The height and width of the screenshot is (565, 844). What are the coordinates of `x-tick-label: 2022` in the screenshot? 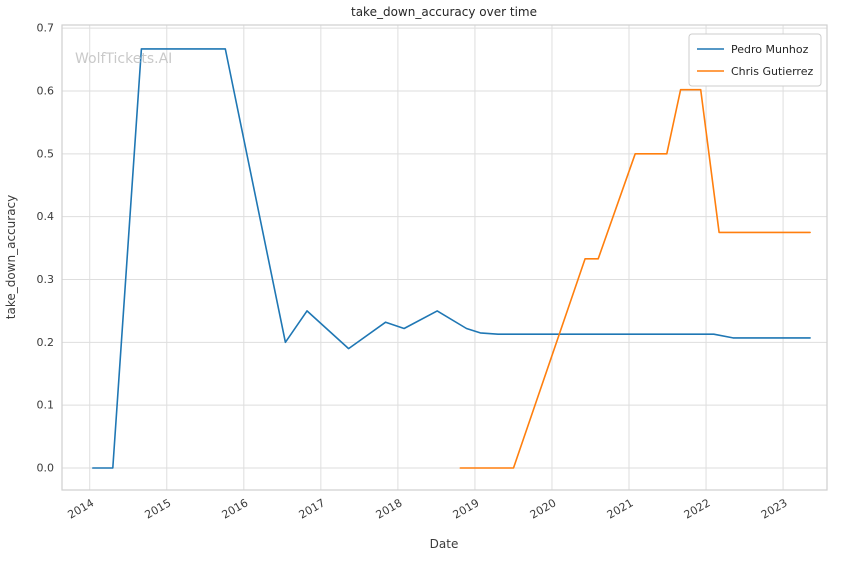 It's located at (697, 508).